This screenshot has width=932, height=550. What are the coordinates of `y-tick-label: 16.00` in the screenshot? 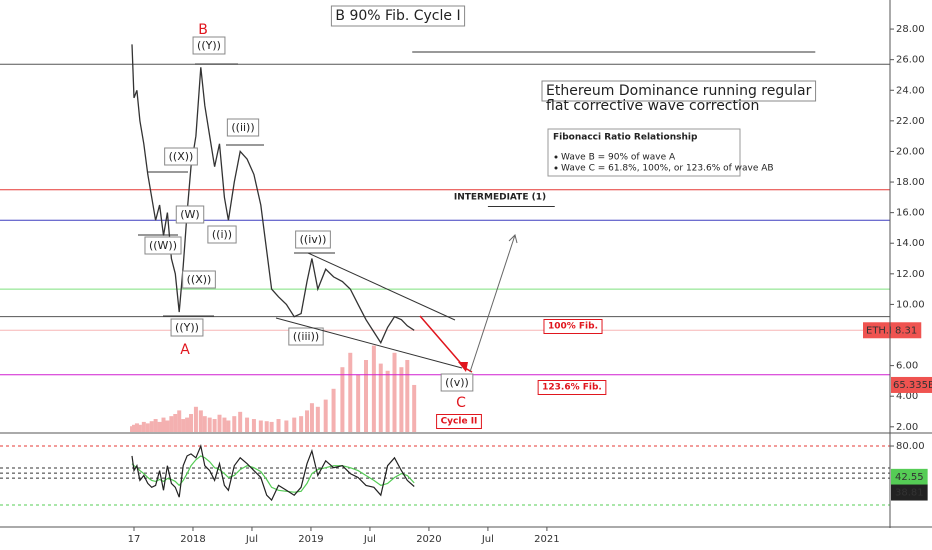 It's located at (910, 213).